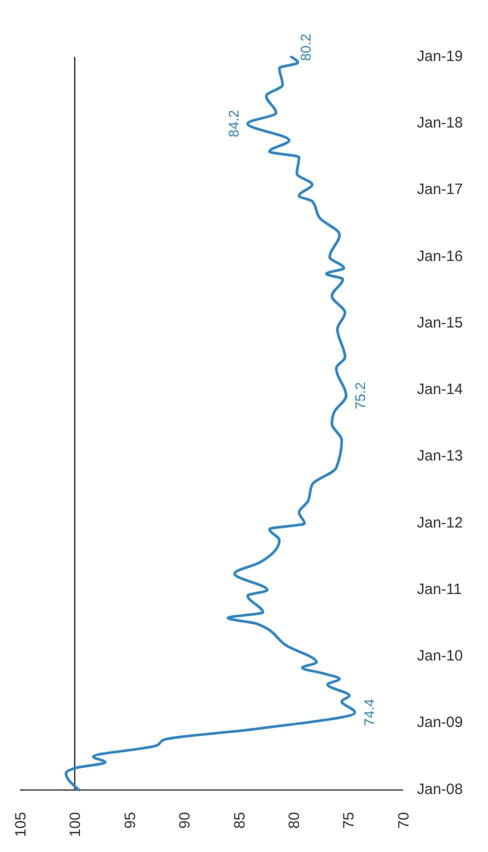 Image resolution: width=488 pixels, height=852 pixels. I want to click on x-tick-label: 90, so click(185, 820).